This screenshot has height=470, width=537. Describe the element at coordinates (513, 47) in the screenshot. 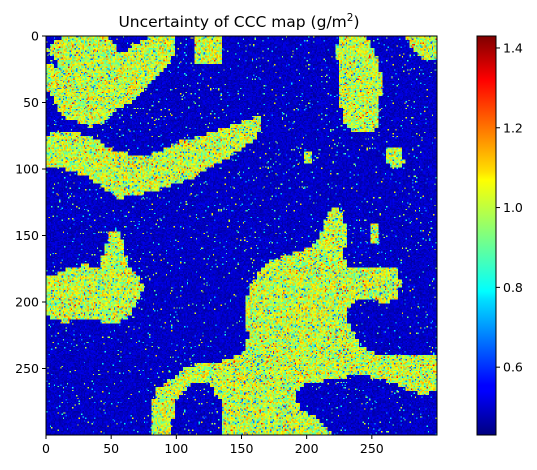

I see `colorbar-tick-label: 1.4` at that location.